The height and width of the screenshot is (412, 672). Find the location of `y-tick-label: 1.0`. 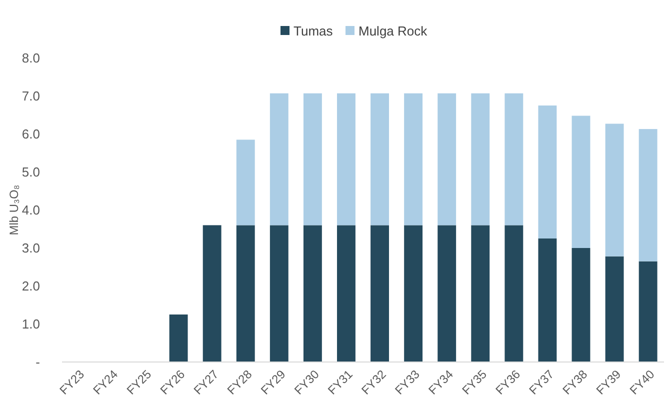

y-tick-label: 1.0 is located at coordinates (31, 324).